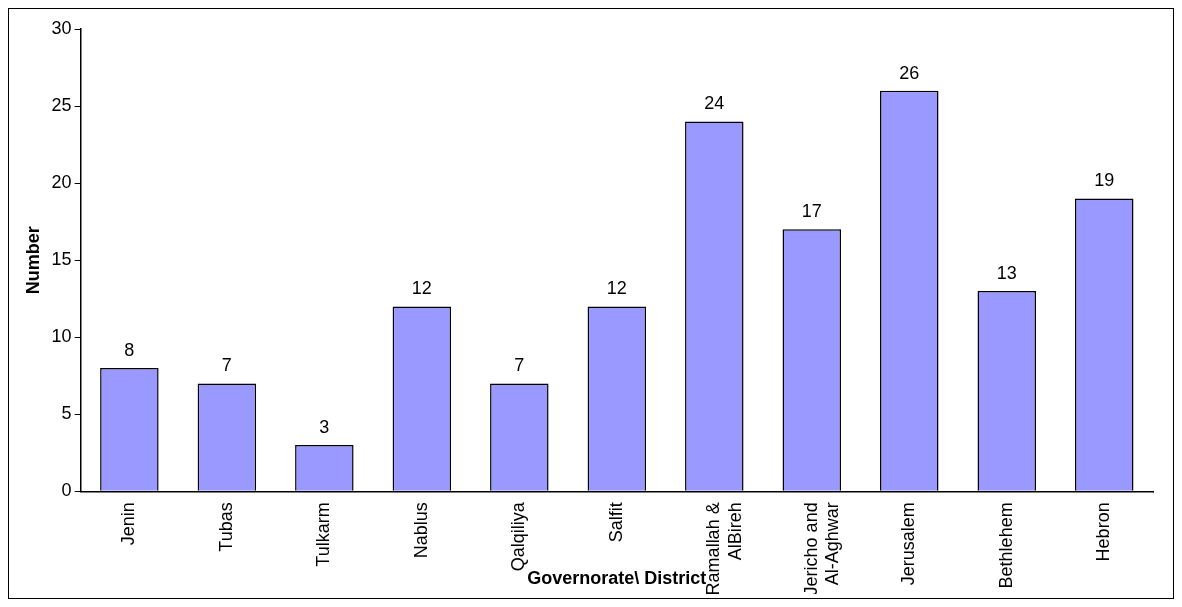 The width and height of the screenshot is (1182, 607). What do you see at coordinates (1103, 532) in the screenshot?
I see `x-tick-label: Hebron` at bounding box center [1103, 532].